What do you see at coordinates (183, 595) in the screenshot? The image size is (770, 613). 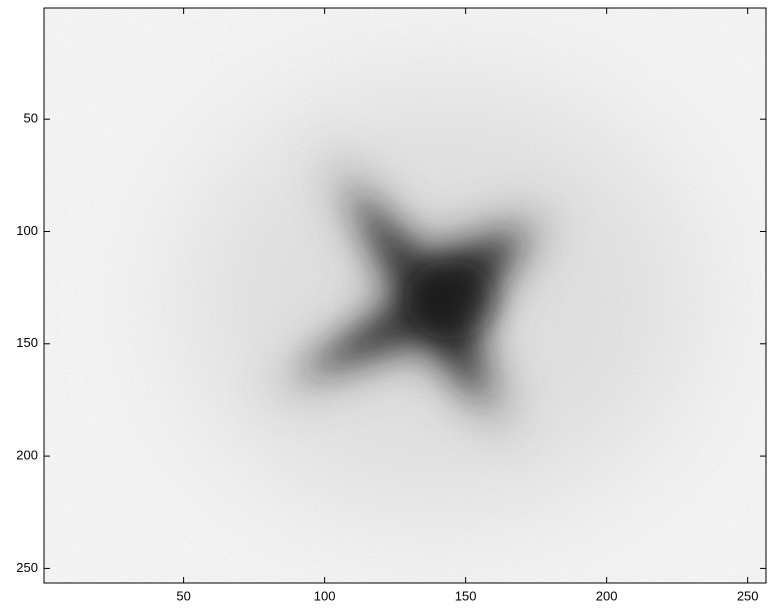 I see `x-tick-label: 50` at bounding box center [183, 595].